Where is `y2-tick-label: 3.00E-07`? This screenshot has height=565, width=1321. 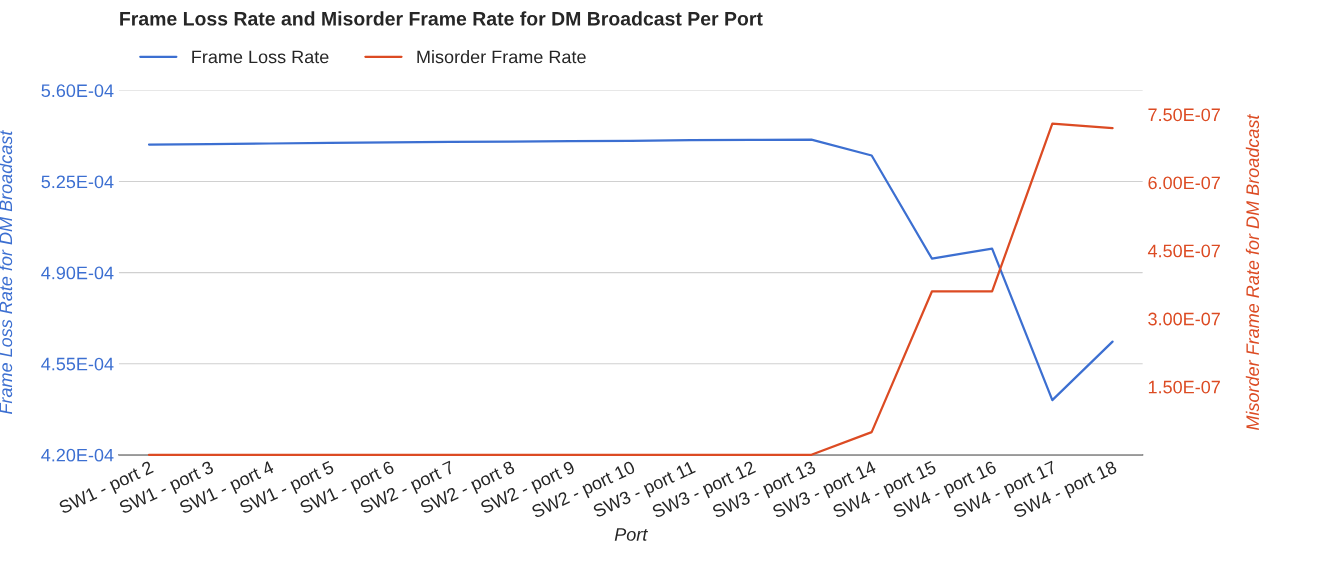 y2-tick-label: 3.00E-07 is located at coordinates (1184, 319).